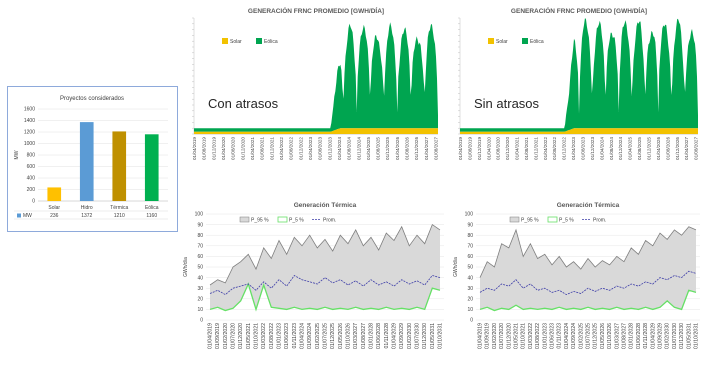  I want to click on x-tick-label: 01/05/2031, so click(689, 336).